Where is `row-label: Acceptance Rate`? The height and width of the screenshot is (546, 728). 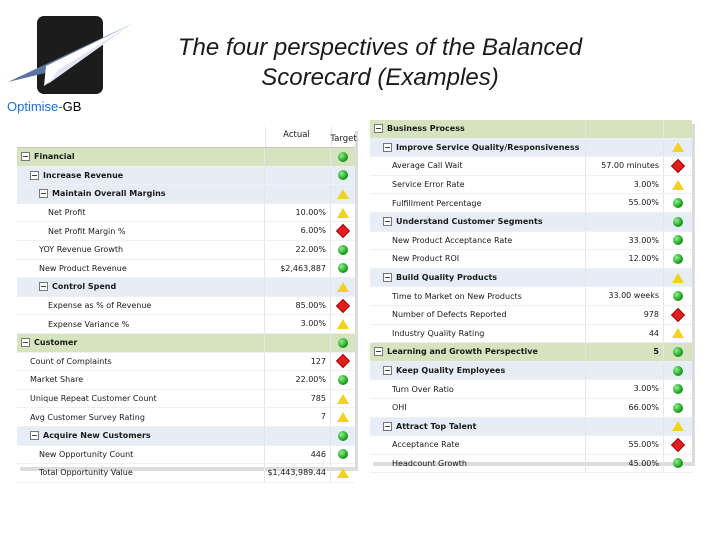 row-label: Acceptance Rate is located at coordinates (426, 445).